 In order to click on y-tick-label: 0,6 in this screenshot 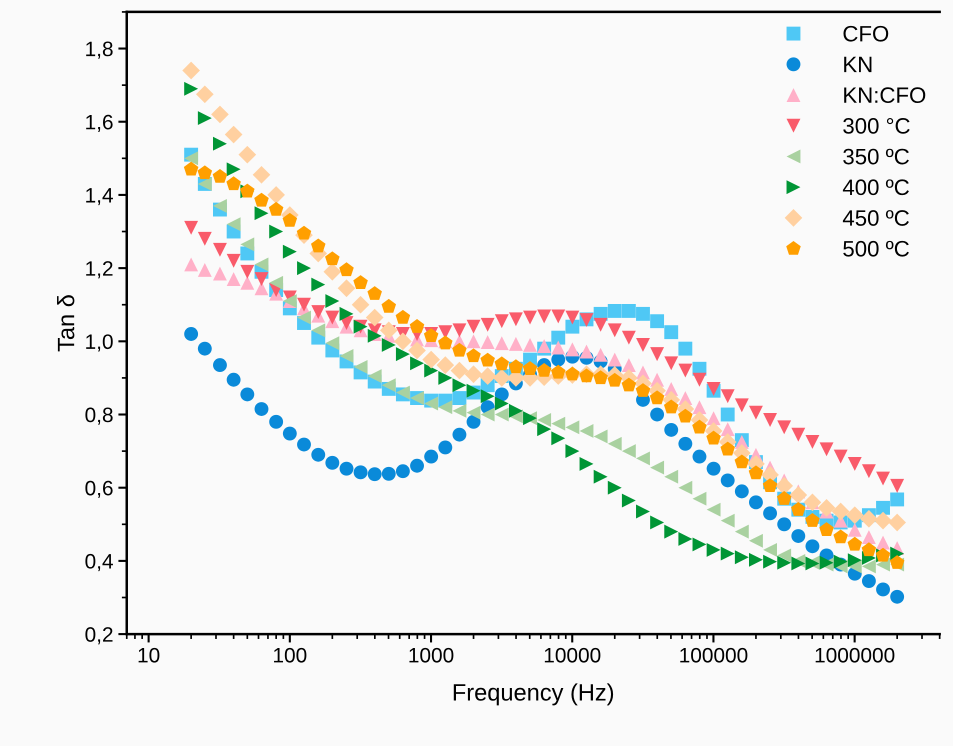, I will do `click(99, 489)`.